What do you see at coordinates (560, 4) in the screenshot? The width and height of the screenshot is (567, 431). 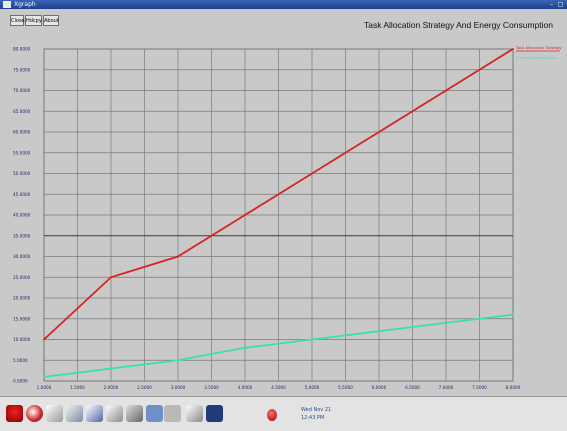 I see `maximize-icon: □` at bounding box center [560, 4].